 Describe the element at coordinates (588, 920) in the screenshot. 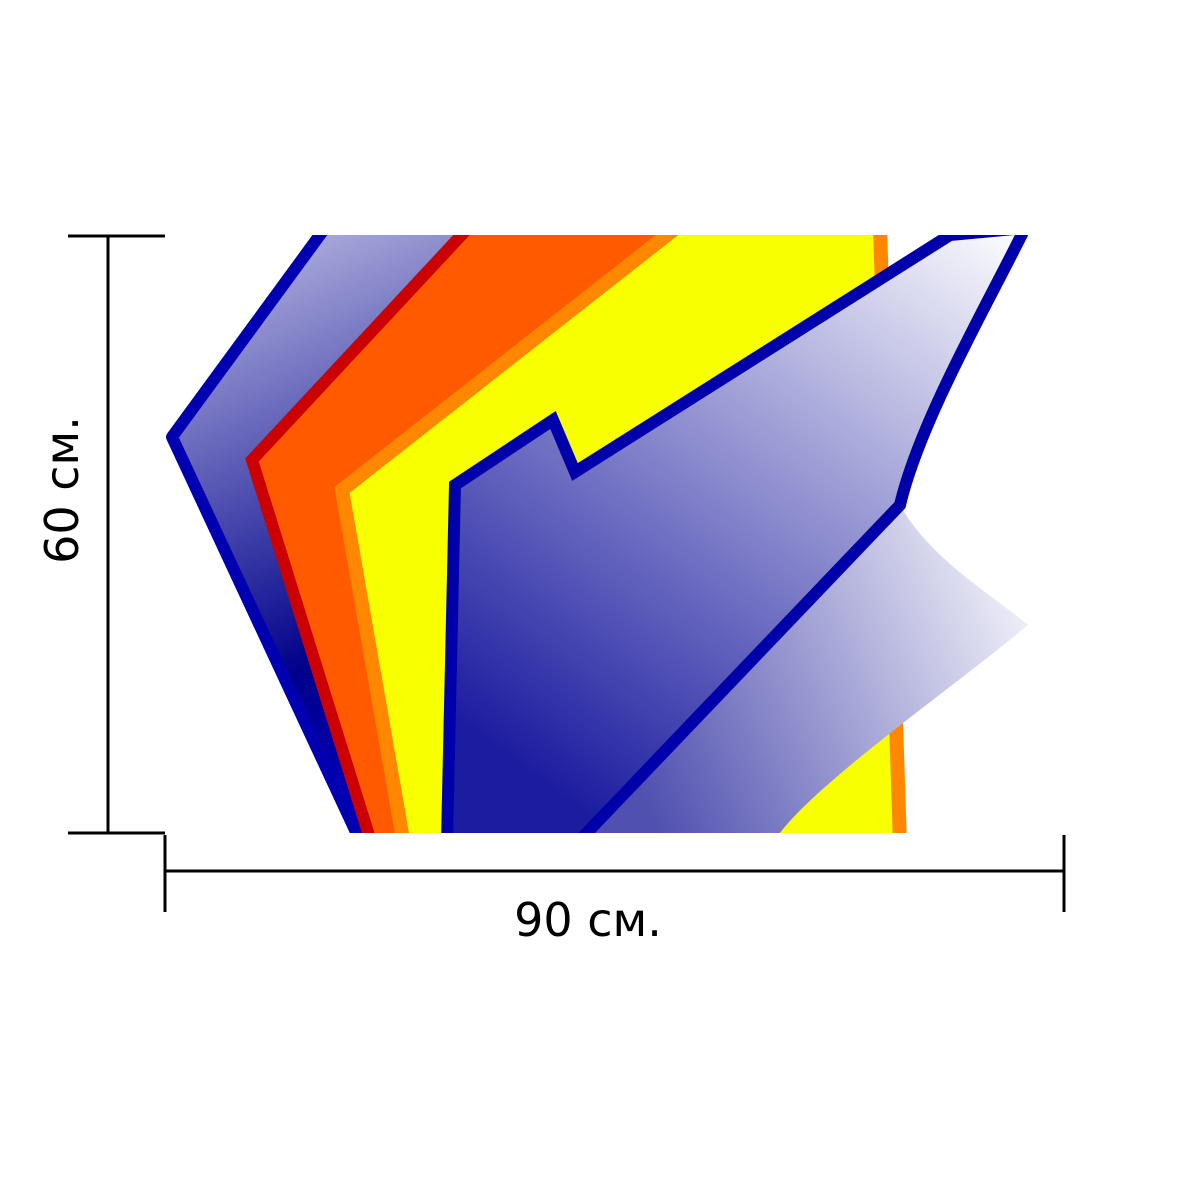

I see `width-label: 90 см.` at that location.